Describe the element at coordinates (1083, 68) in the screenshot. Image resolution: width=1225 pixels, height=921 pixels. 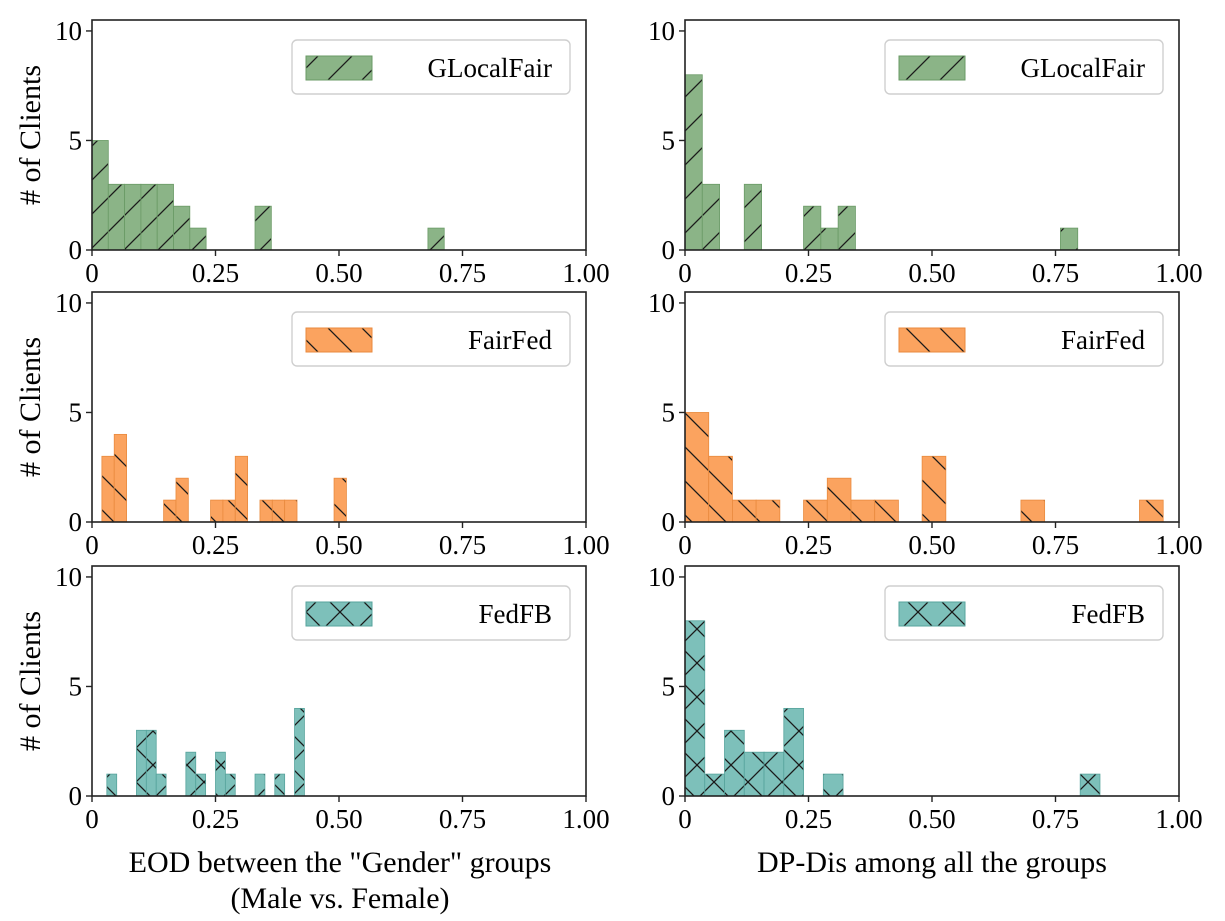
I see `legend-label: GLocalFair` at that location.